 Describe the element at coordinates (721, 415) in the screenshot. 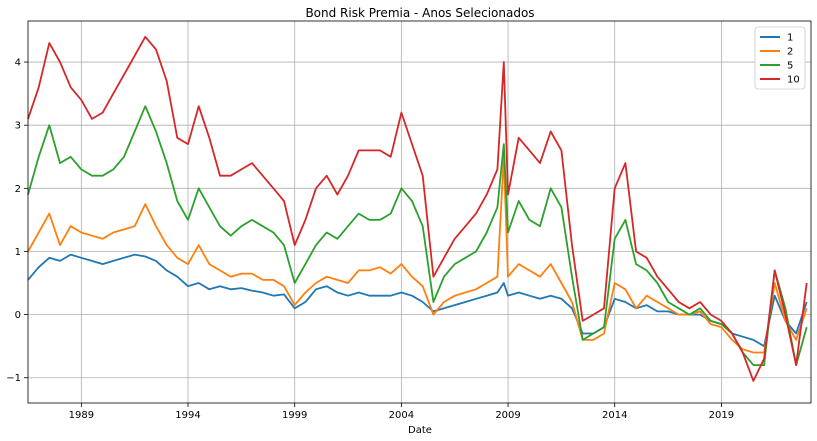

I see `x-tick-label: 2019` at that location.